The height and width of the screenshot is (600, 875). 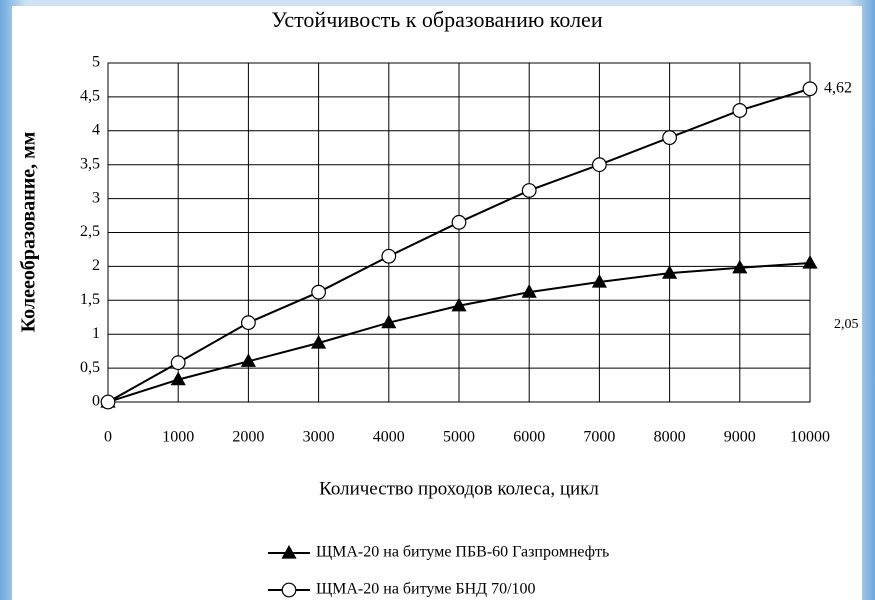 What do you see at coordinates (846, 324) in the screenshot?
I see `data-label: 2,05` at bounding box center [846, 324].